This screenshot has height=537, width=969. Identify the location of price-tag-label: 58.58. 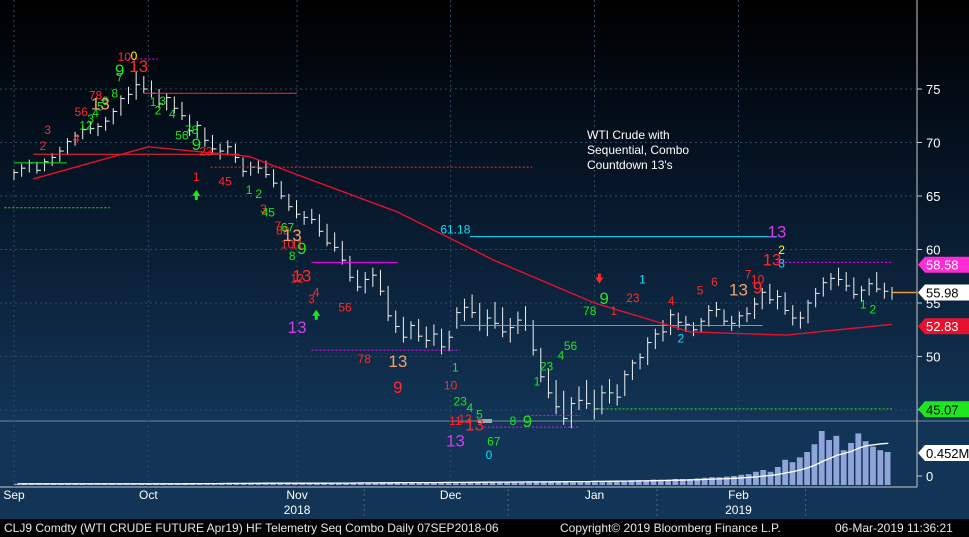
(942, 265).